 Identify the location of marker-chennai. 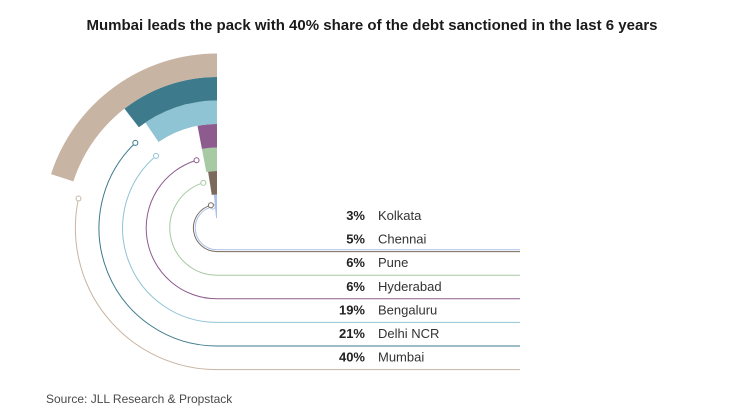
(210, 205).